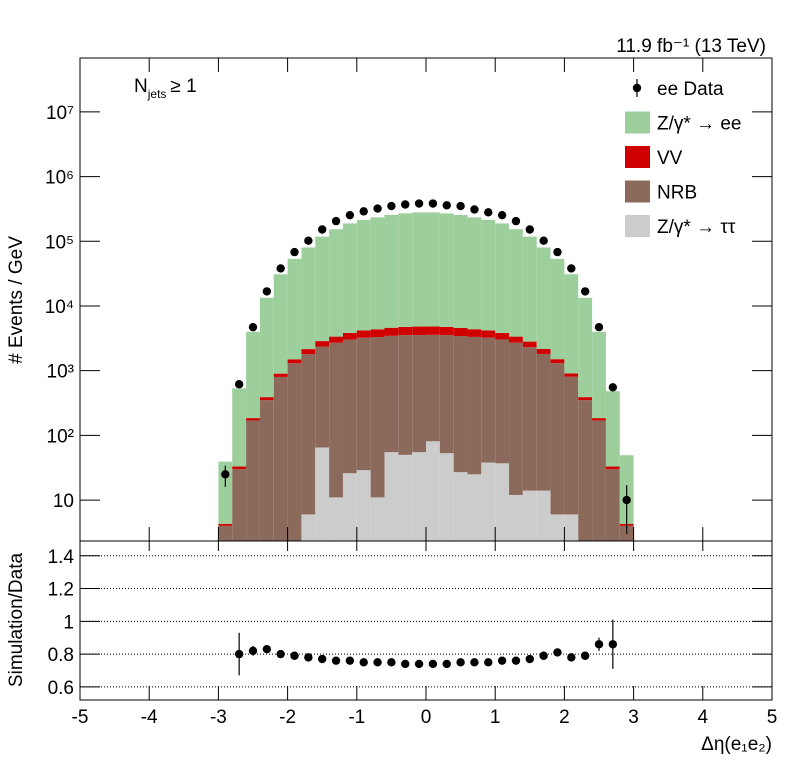 This screenshot has height=772, width=796. Describe the element at coordinates (59, 307) in the screenshot. I see `y-tick-label: 10⁴` at that location.